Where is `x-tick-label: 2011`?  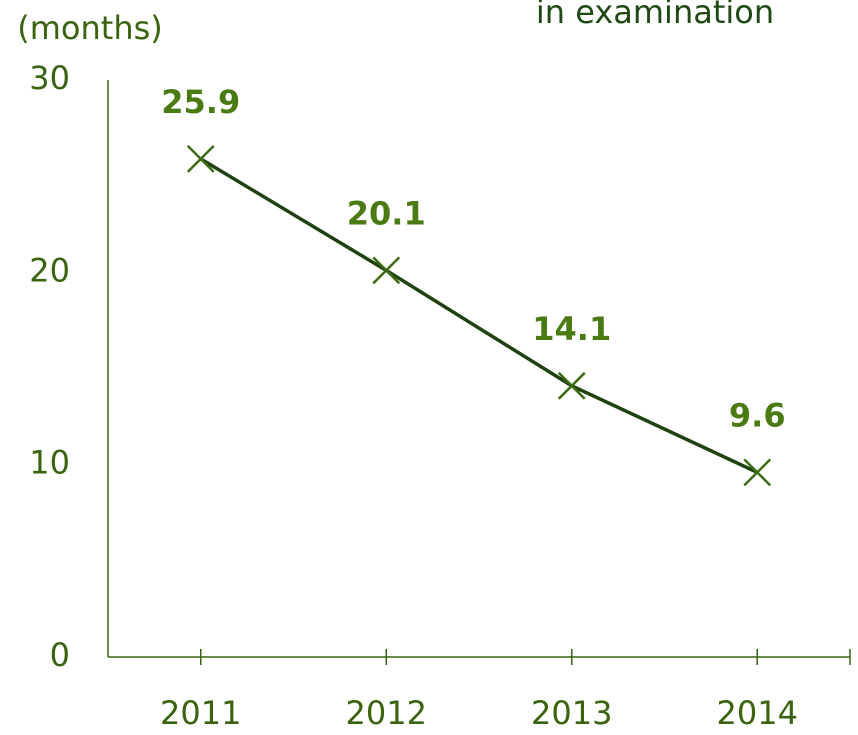
x-tick-label: 2011 is located at coordinates (200, 713).